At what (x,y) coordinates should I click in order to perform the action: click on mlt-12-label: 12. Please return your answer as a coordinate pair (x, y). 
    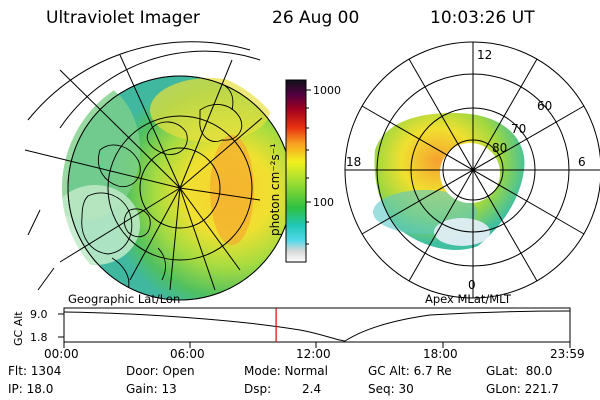
    Looking at the image, I should click on (484, 55).